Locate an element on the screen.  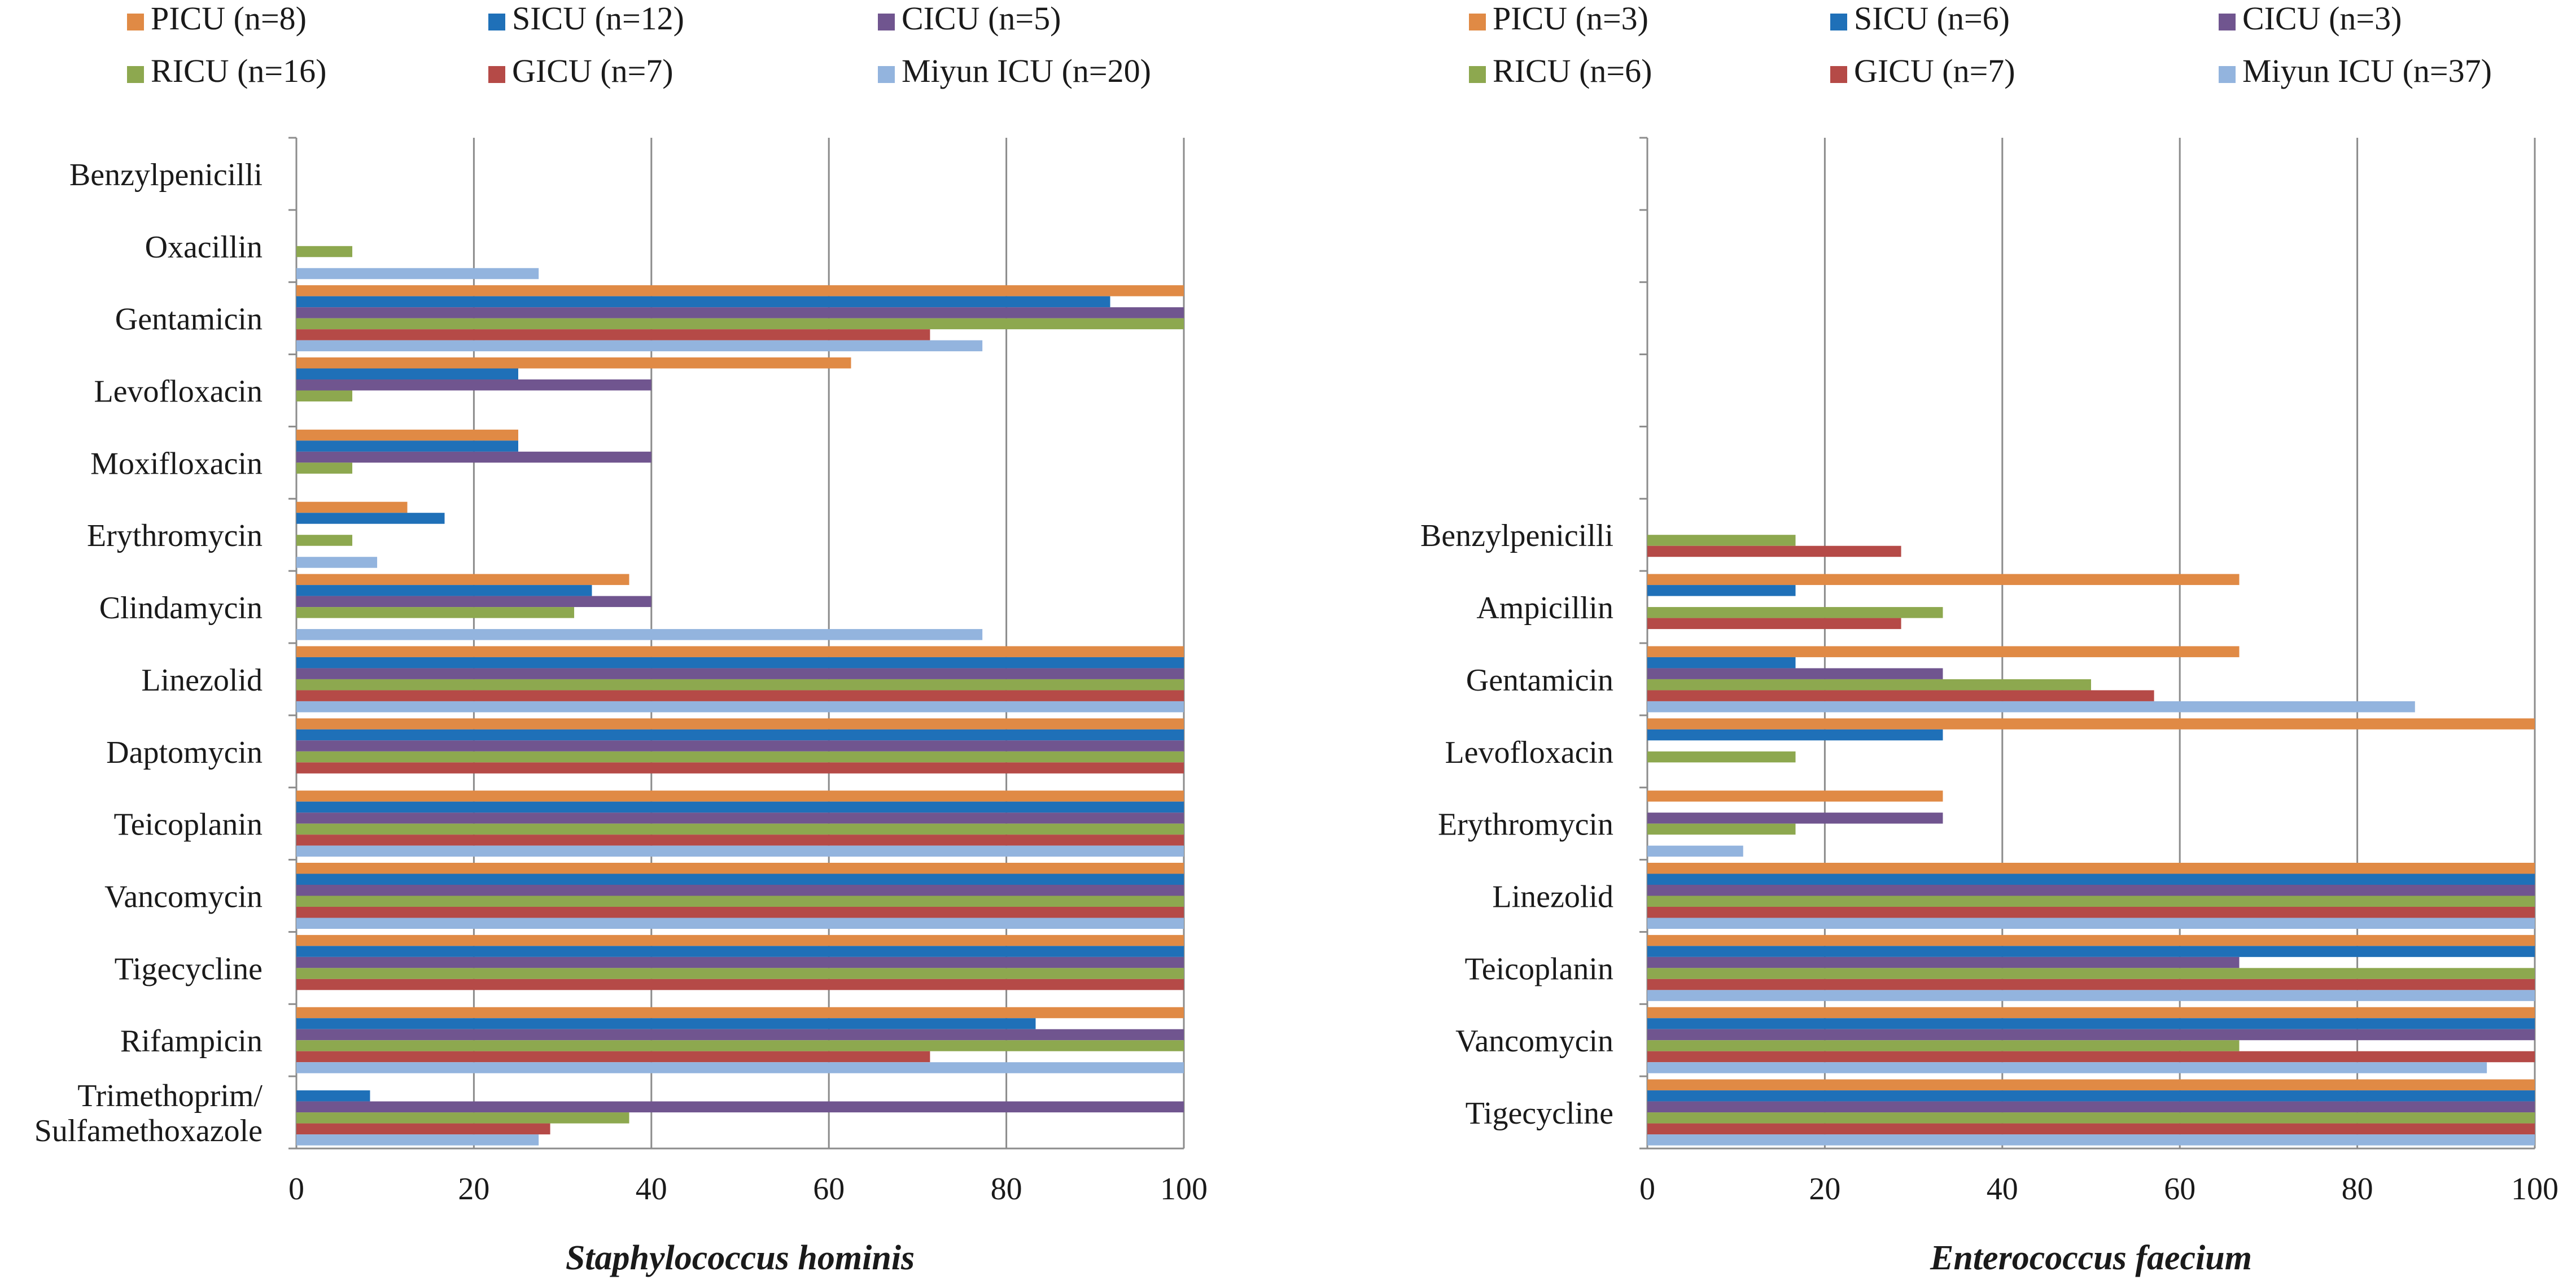
legend-label: PICU (n=8) is located at coordinates (229, 18).